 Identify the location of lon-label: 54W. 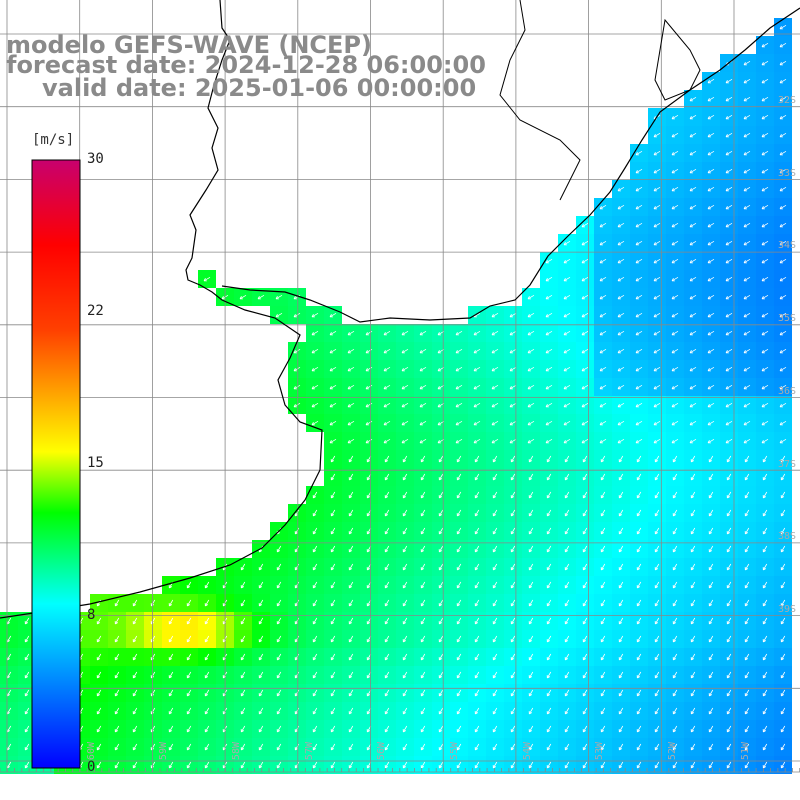
(527, 751).